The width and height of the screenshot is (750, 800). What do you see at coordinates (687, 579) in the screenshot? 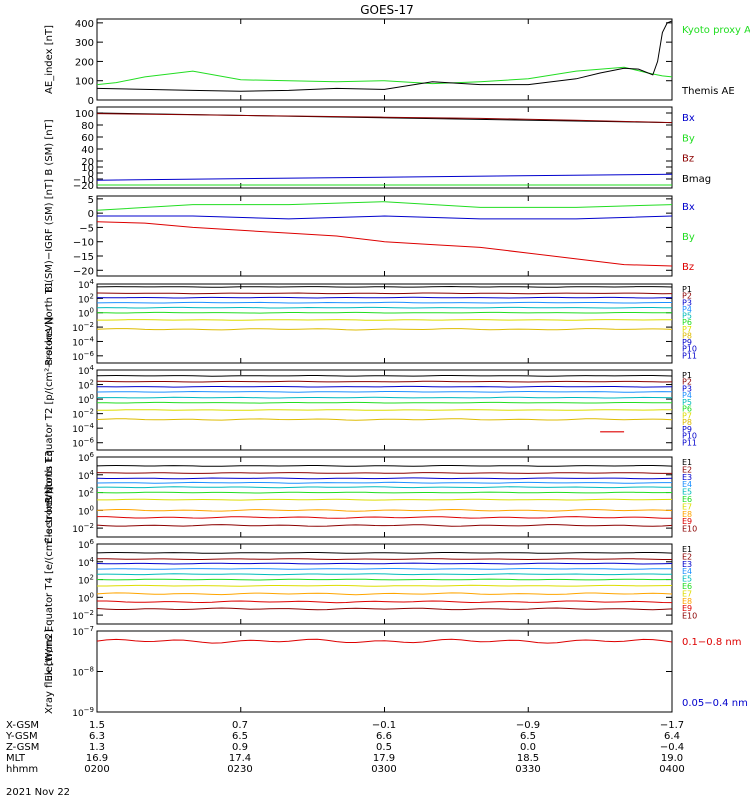
I see `legend-item: E5` at bounding box center [687, 579].